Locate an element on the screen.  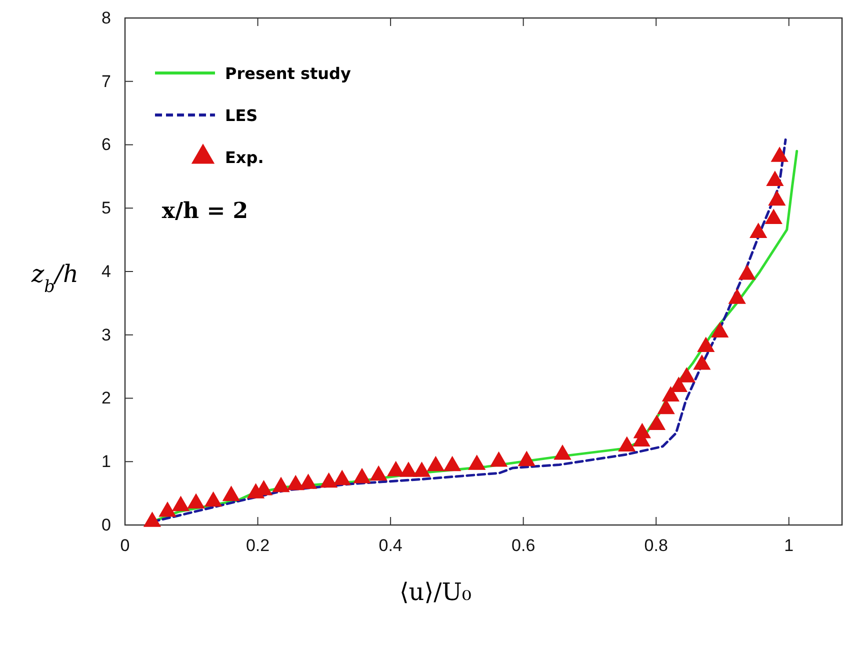
x-tick-label: 0.6 is located at coordinates (524, 546).